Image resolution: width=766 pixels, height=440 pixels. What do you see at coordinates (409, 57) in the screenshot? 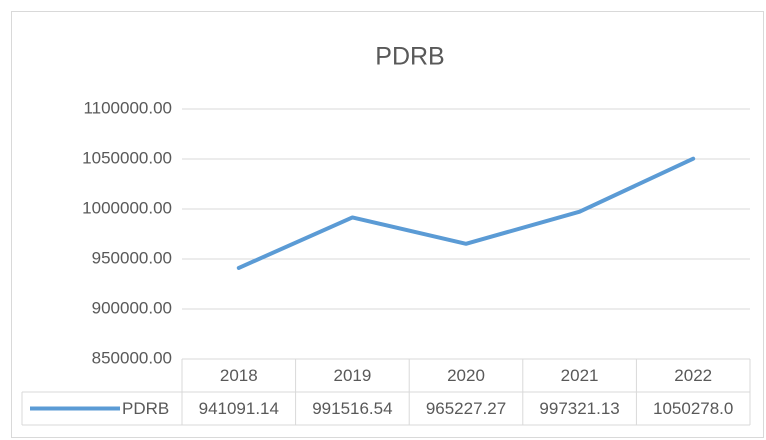
I see `chart-title: PDRB` at bounding box center [409, 57].